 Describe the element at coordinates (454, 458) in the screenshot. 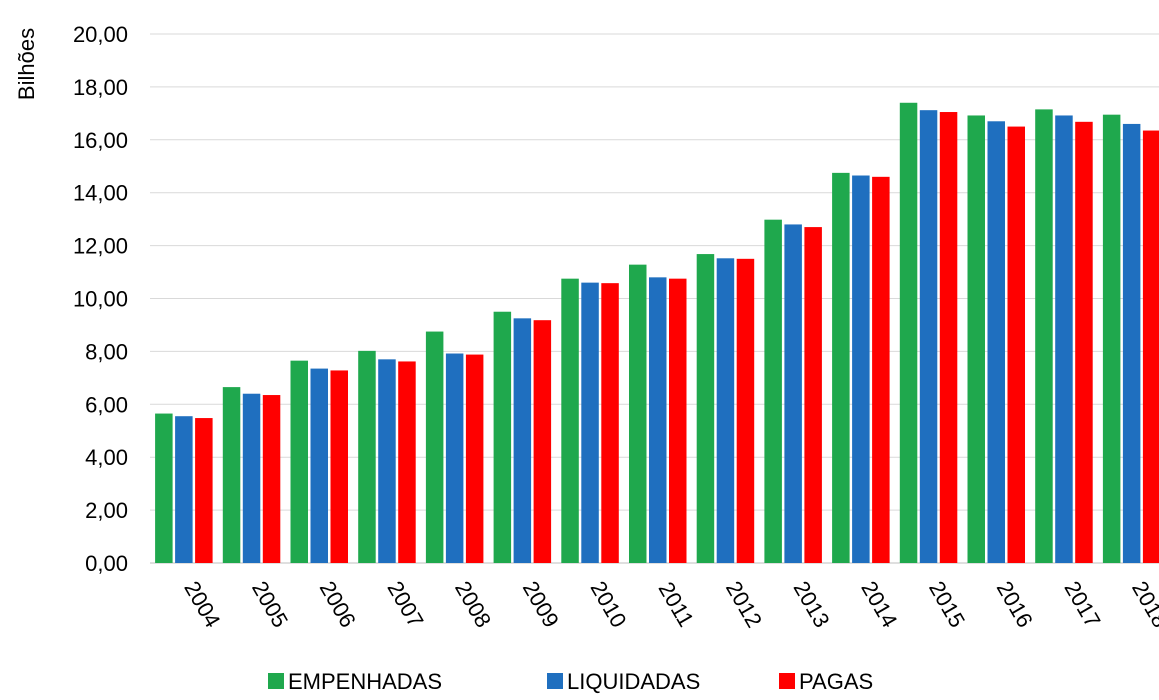

I see `bar-liquidadas-2008` at that location.